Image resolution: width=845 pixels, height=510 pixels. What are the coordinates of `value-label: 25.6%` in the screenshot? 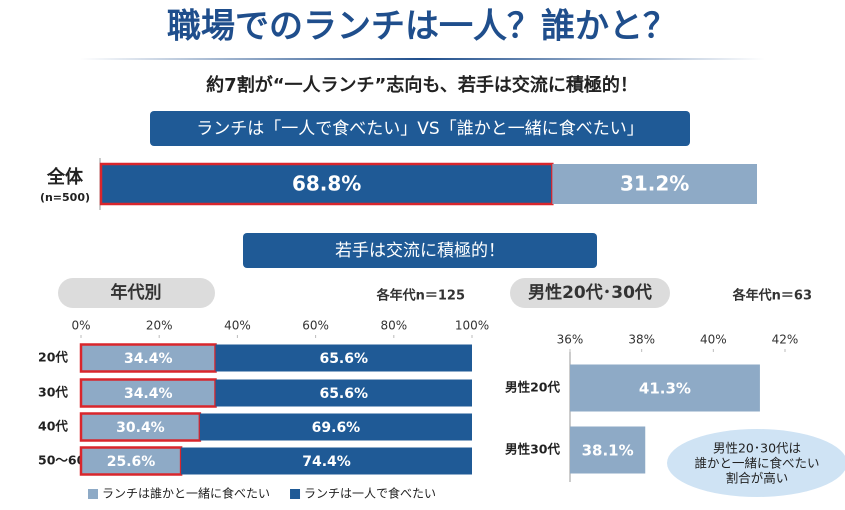 It's located at (131, 462).